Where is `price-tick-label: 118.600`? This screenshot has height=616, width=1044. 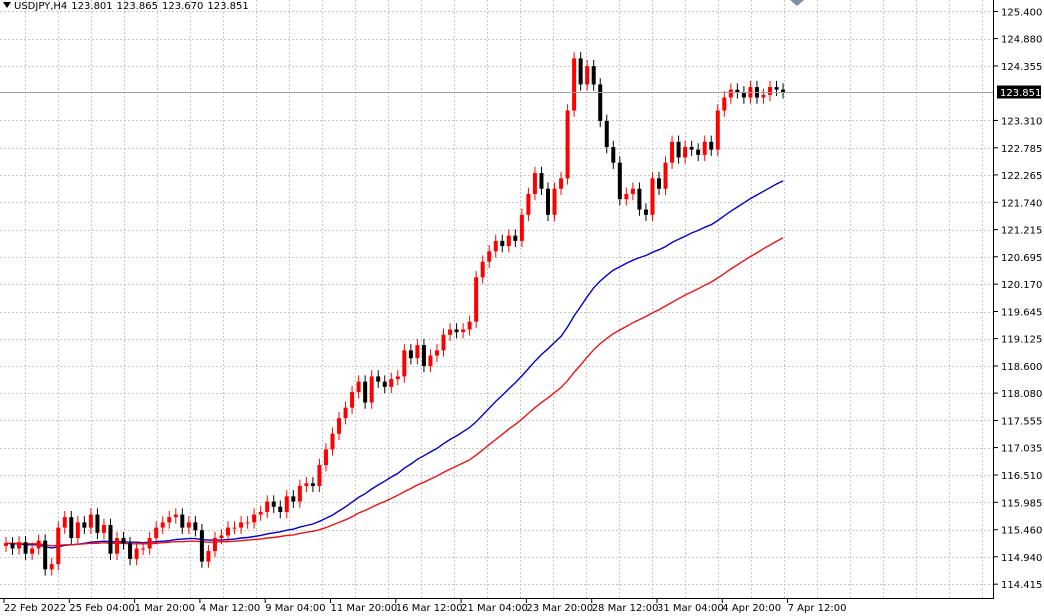 price-tick-label: 118.600 is located at coordinates (1021, 367).